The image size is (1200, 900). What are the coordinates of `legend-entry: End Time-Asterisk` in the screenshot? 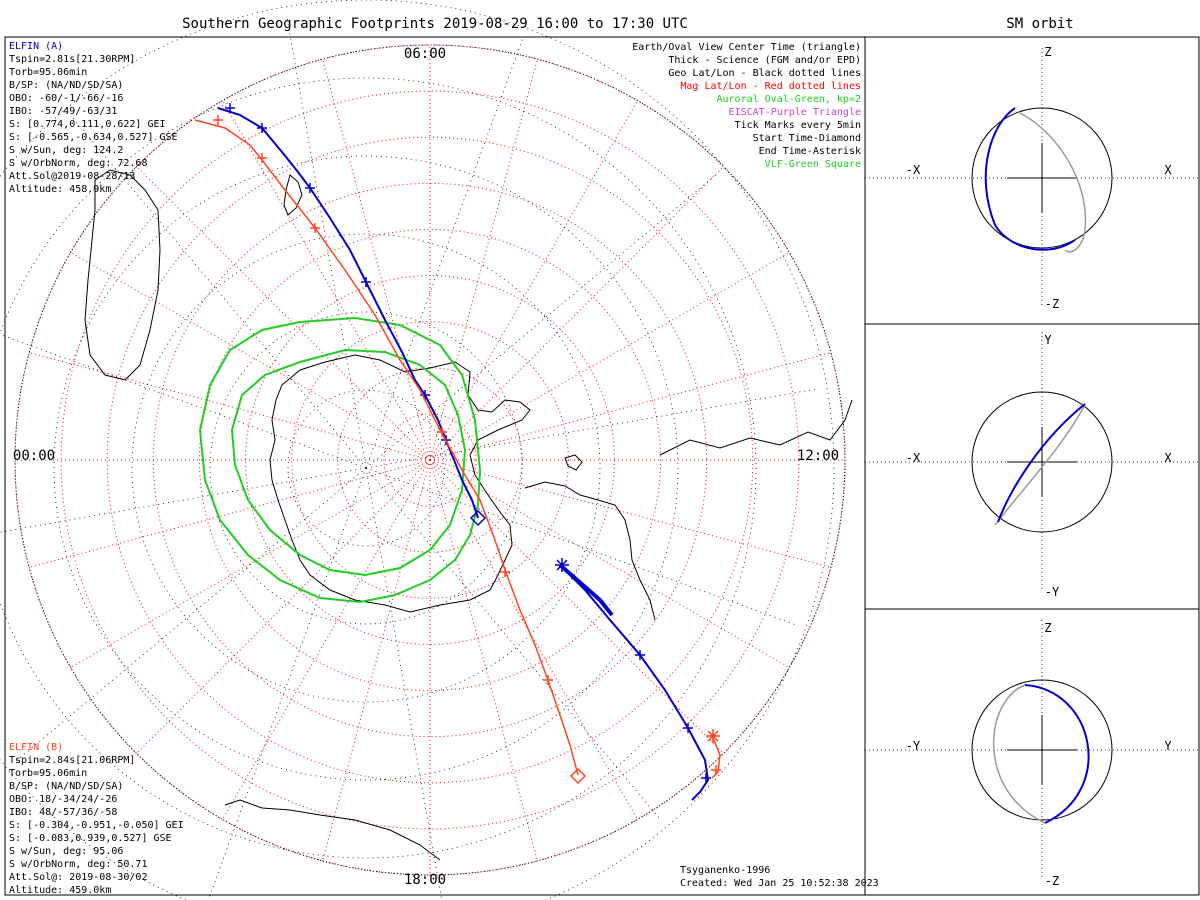 It's located at (810, 151).